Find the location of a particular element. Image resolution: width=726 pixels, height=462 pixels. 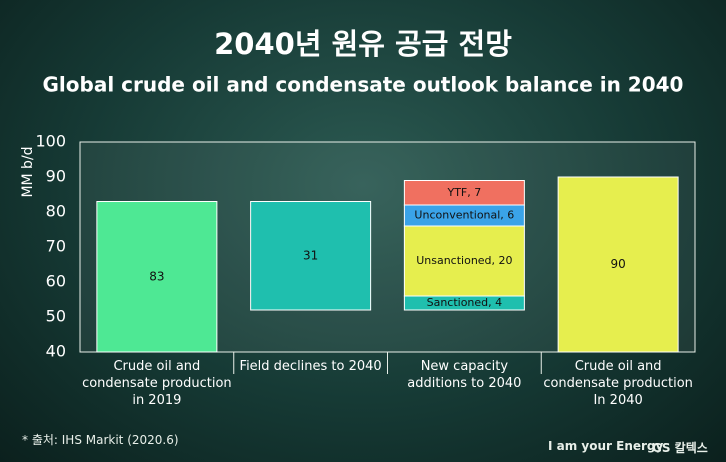

x-tick-label: New capacity additions to 2040 is located at coordinates (464, 375).